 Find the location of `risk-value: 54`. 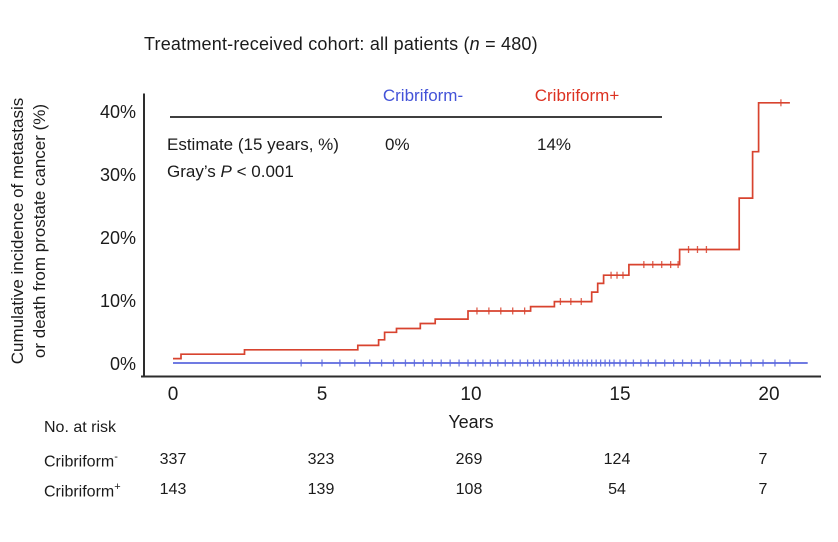

risk-value: 54 is located at coordinates (617, 489).